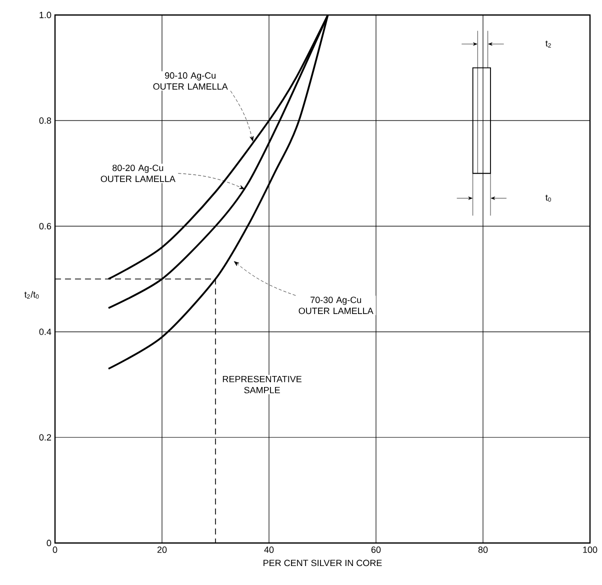  I want to click on annotation: 80-20 Ag-Cu OUTER LAMELLA, so click(138, 173).